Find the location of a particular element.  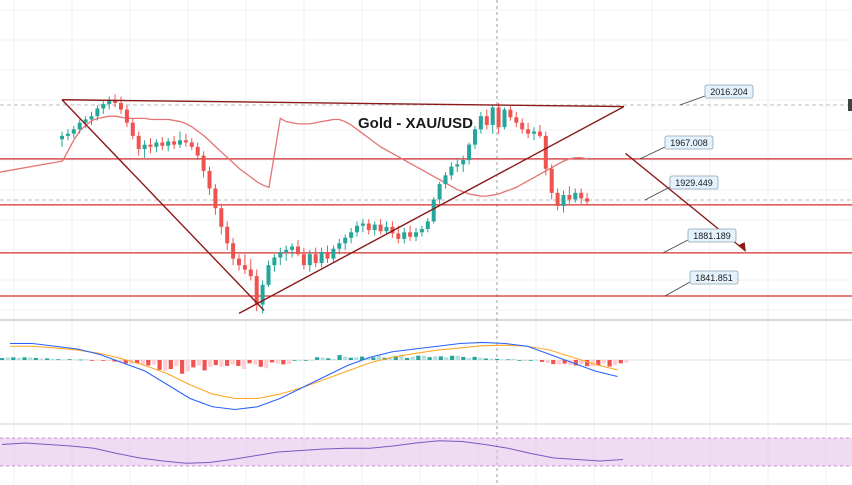

trendline is located at coordinates (342, 103).